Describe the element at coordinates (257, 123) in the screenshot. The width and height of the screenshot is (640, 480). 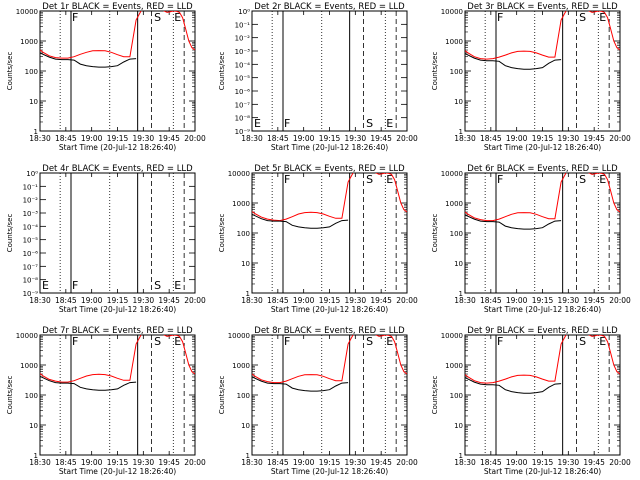
I see `marker-label-left: E` at that location.